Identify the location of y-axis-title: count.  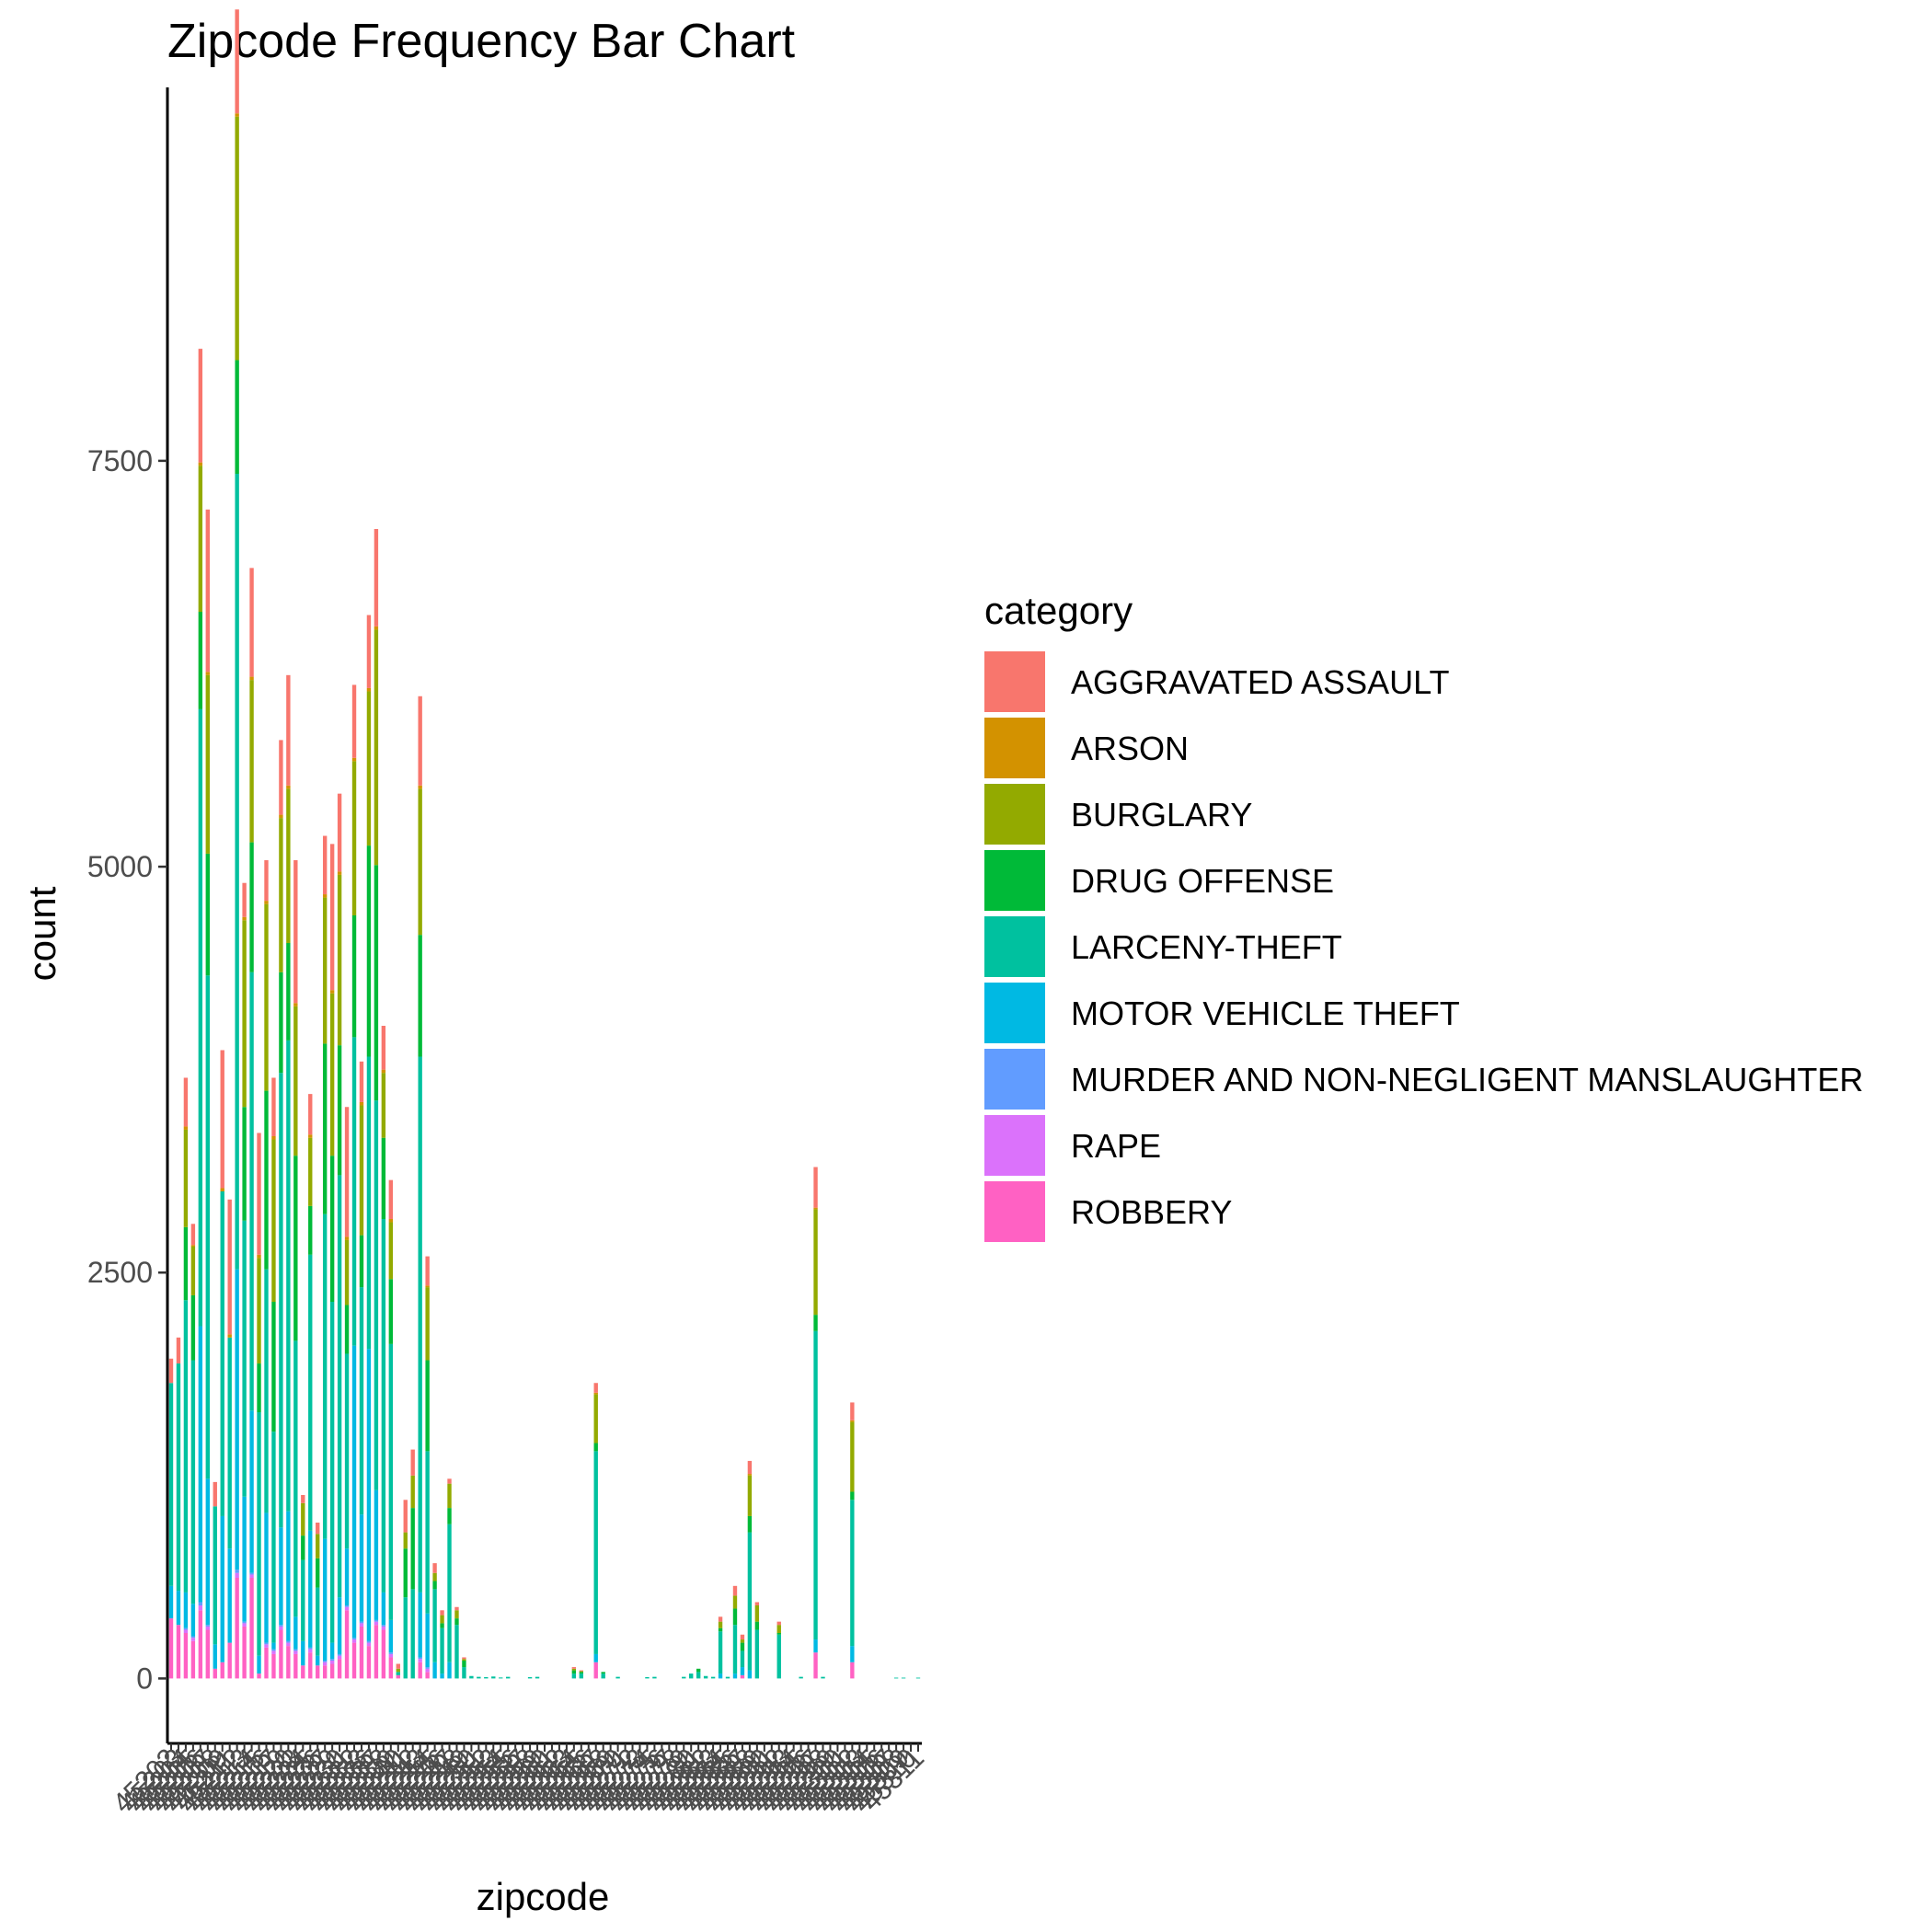
(41, 933).